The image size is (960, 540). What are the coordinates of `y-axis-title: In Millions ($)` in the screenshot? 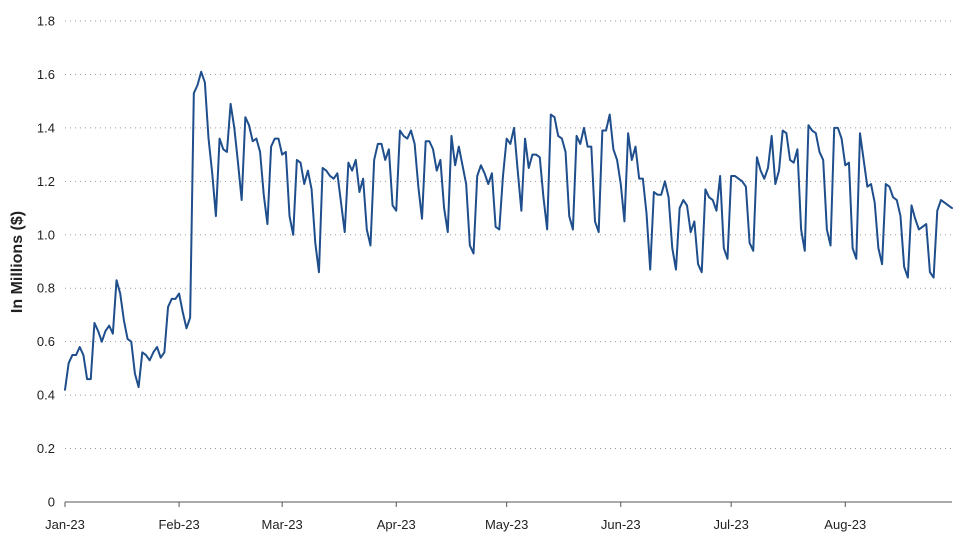 It's located at (17, 262).